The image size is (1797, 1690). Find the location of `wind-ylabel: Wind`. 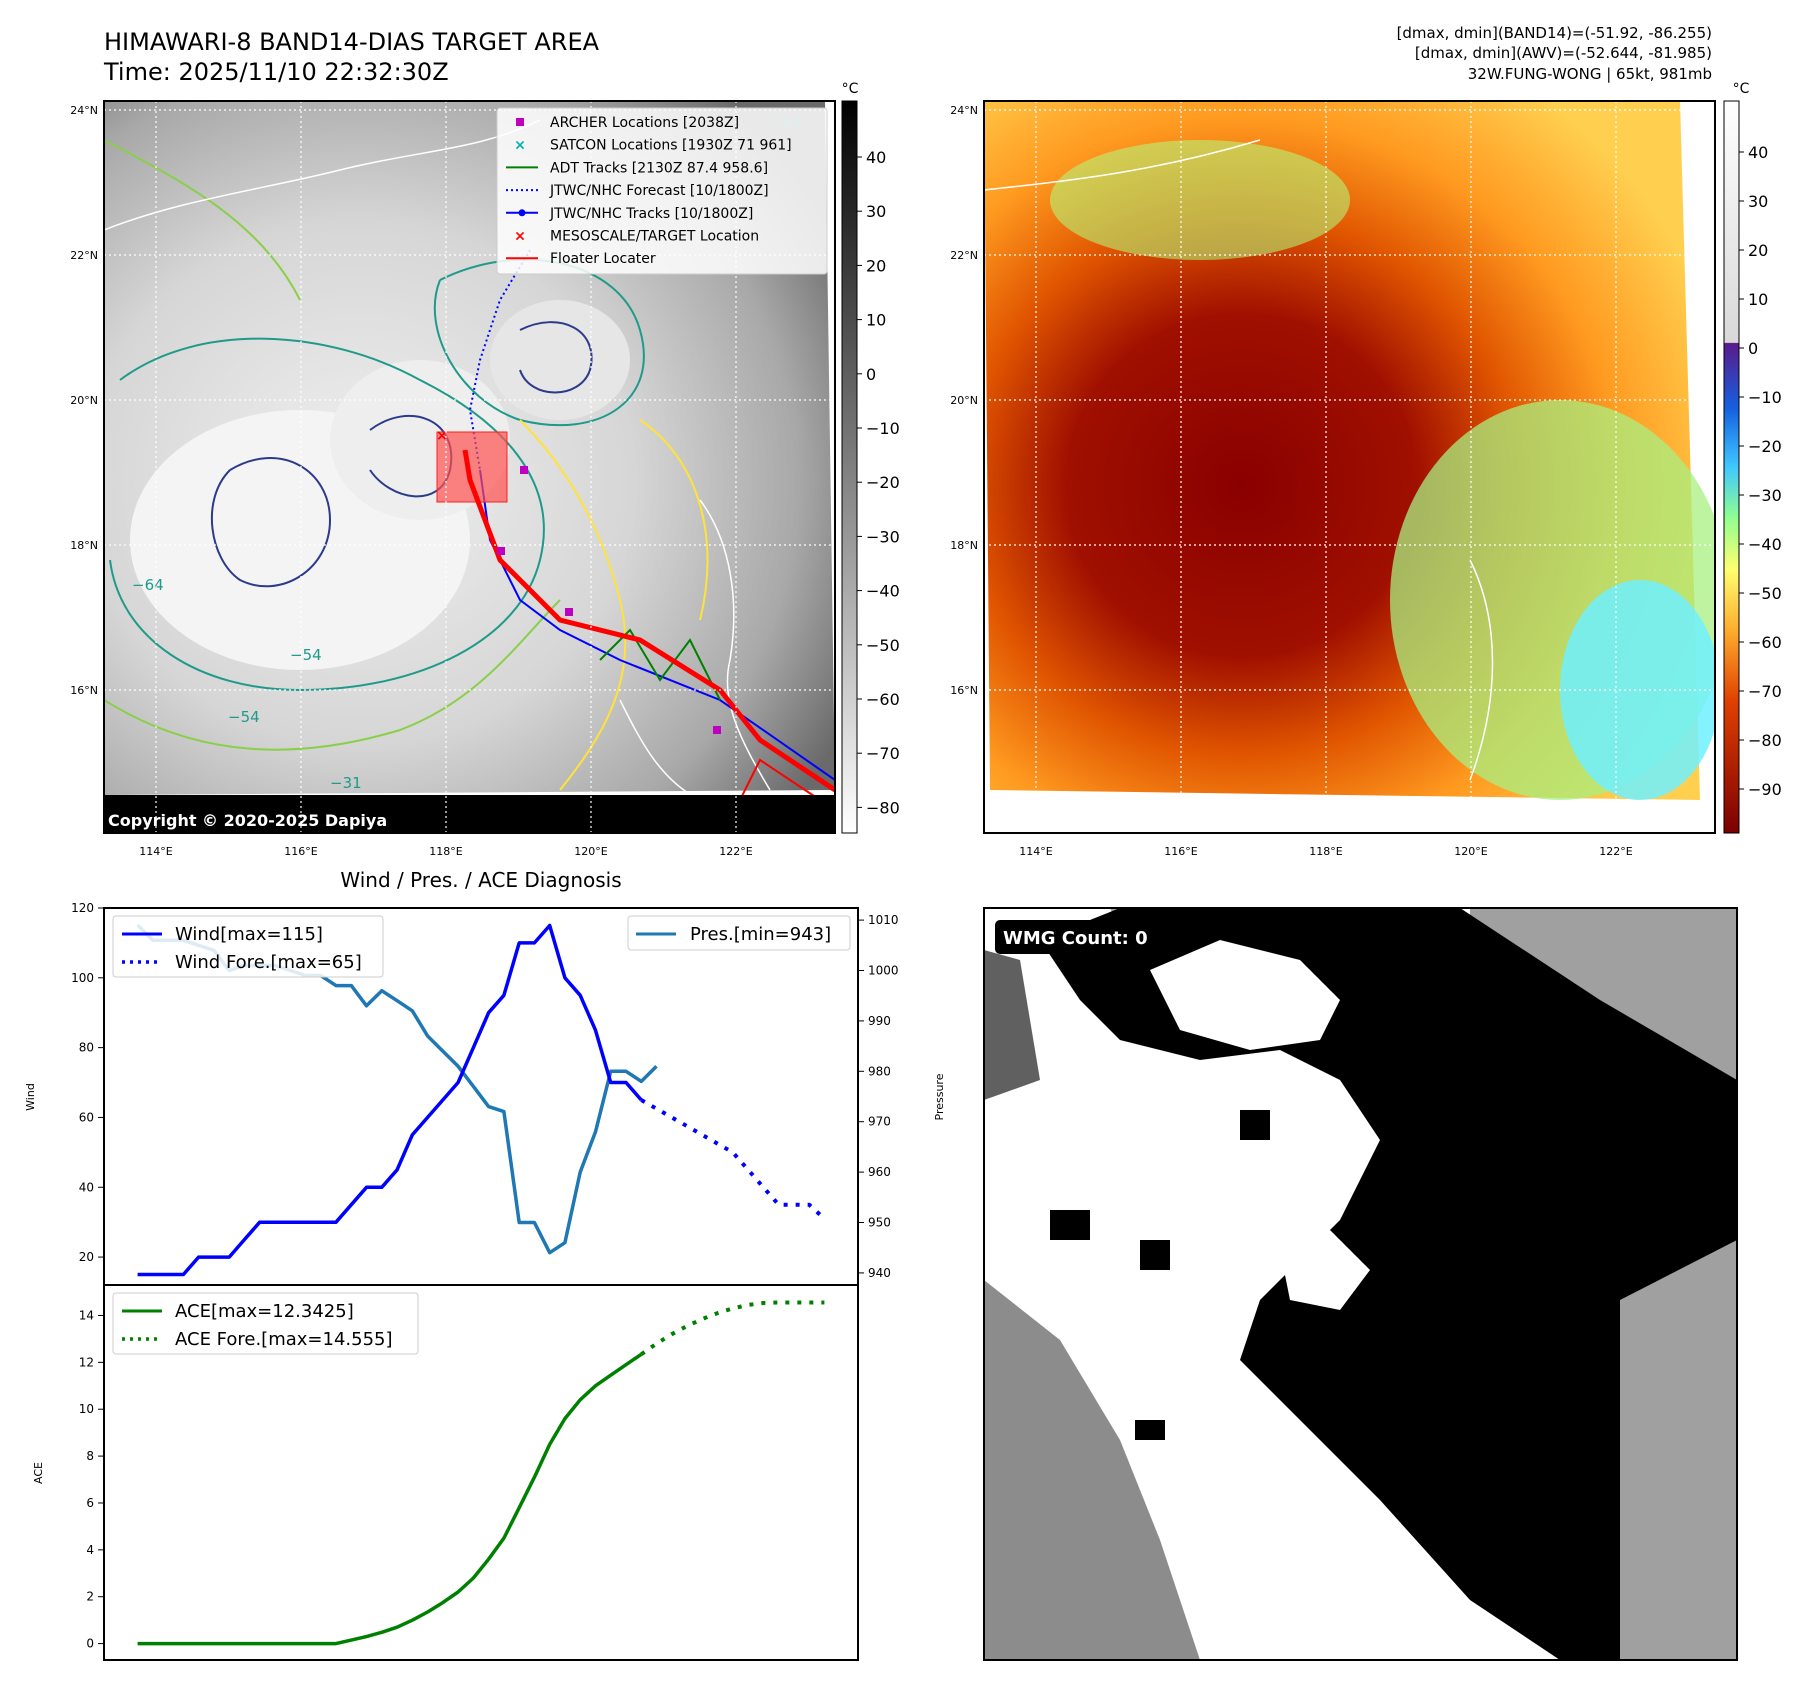

wind-ylabel: Wind is located at coordinates (30, 1097).